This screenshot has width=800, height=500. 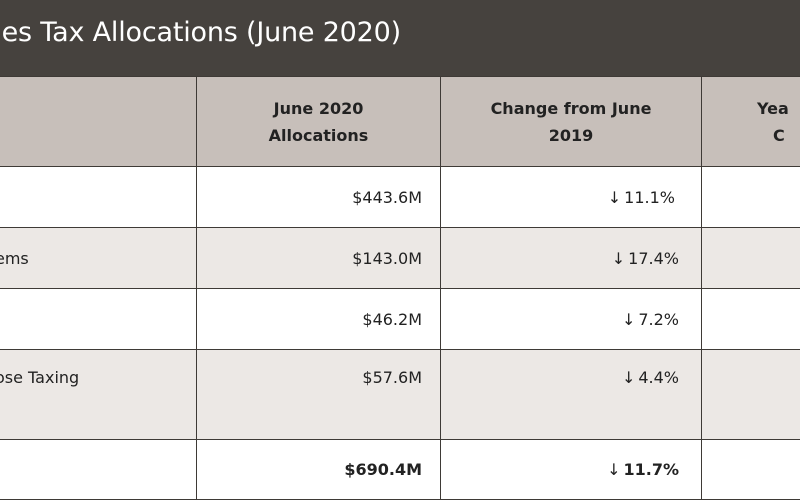 I want to click on table-title: ales Tax Allocations (June 2020), so click(x=200, y=32).